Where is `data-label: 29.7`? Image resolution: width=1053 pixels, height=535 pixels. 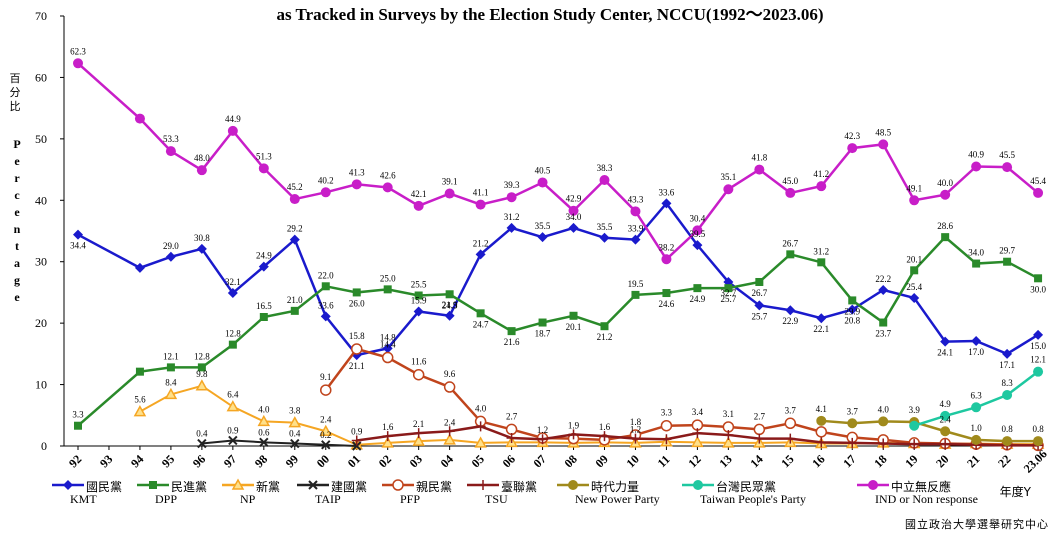
data-label: 29.7 is located at coordinates (1007, 251).